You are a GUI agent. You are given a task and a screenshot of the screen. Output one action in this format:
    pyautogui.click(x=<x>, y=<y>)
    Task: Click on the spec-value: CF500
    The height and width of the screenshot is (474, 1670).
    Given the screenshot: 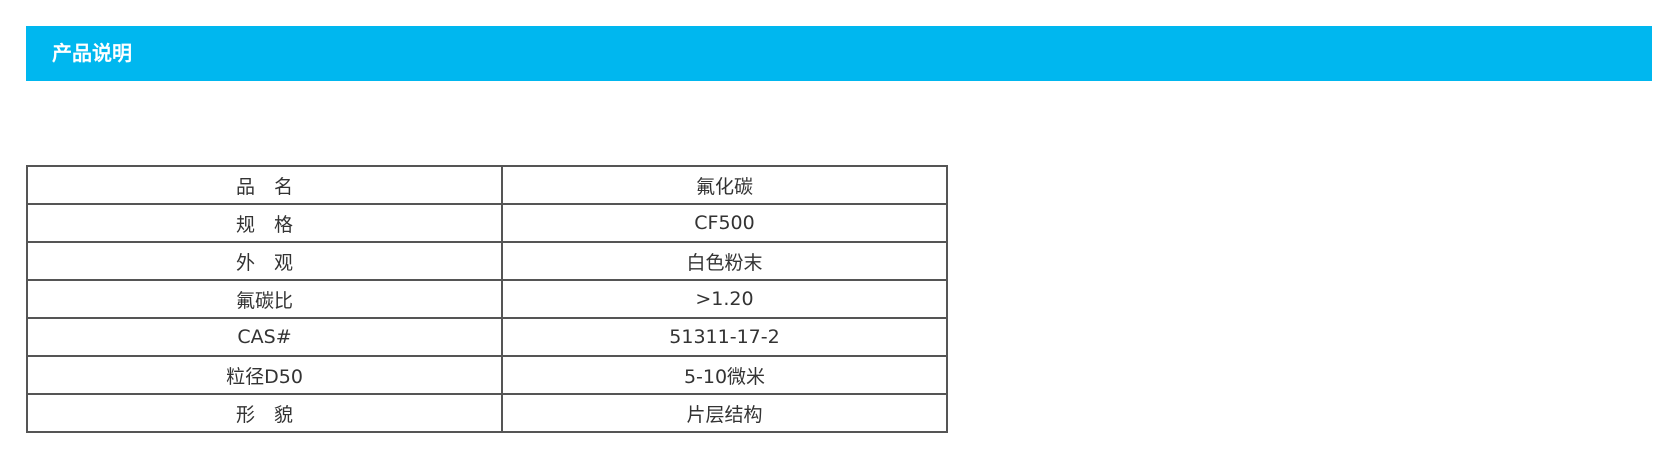 What is the action you would take?
    pyautogui.click(x=724, y=223)
    